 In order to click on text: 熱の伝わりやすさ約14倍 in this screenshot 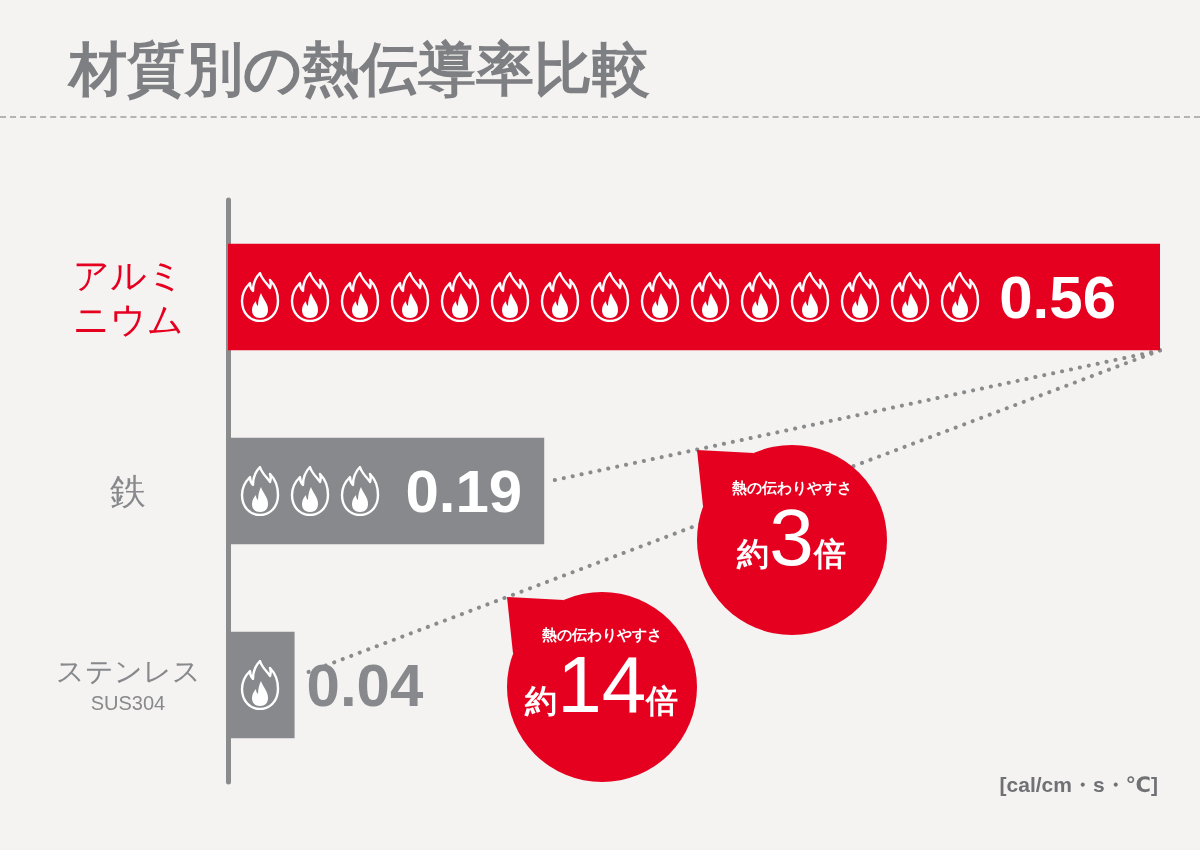, I will do `click(602, 678)`.